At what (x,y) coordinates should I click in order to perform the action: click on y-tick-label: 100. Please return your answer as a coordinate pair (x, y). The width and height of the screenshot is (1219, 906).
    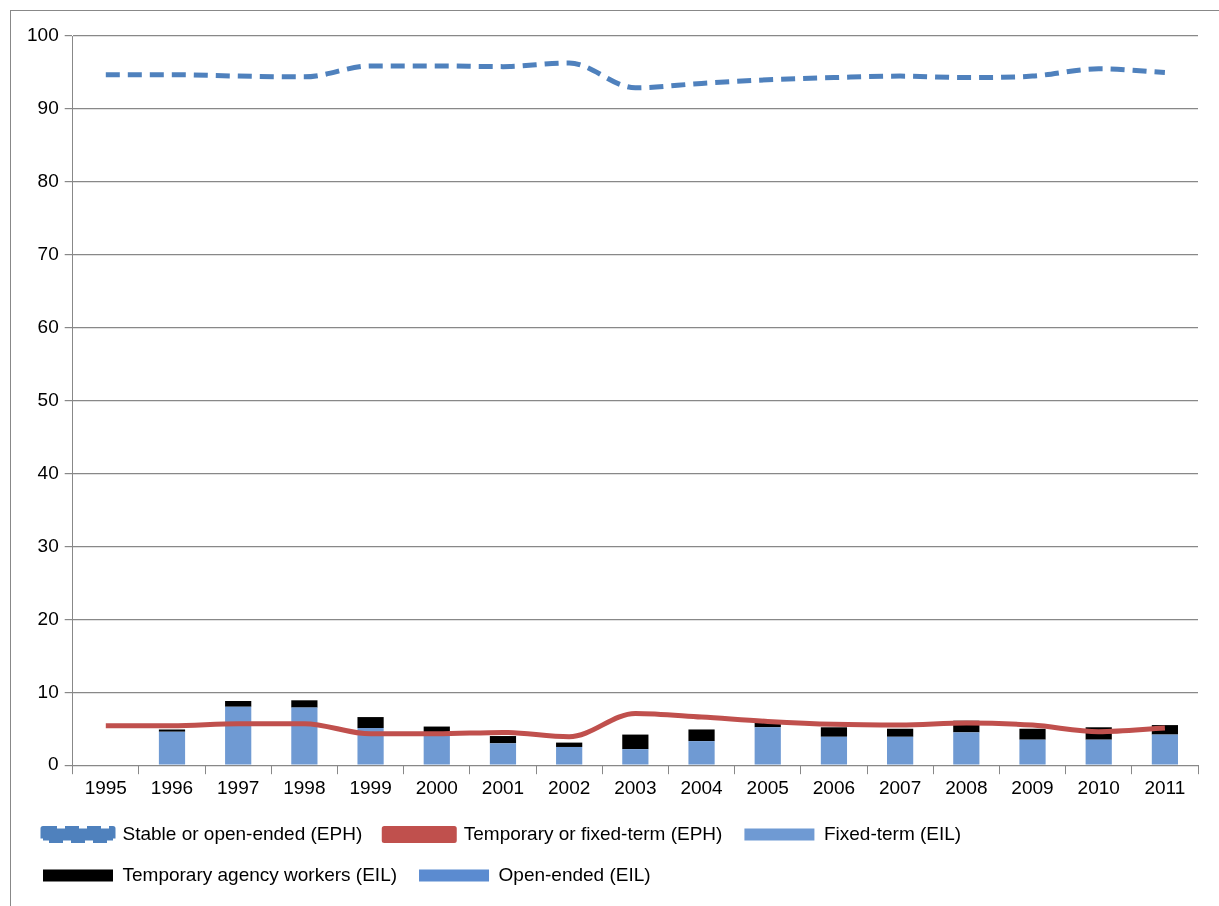
    Looking at the image, I should click on (43, 35).